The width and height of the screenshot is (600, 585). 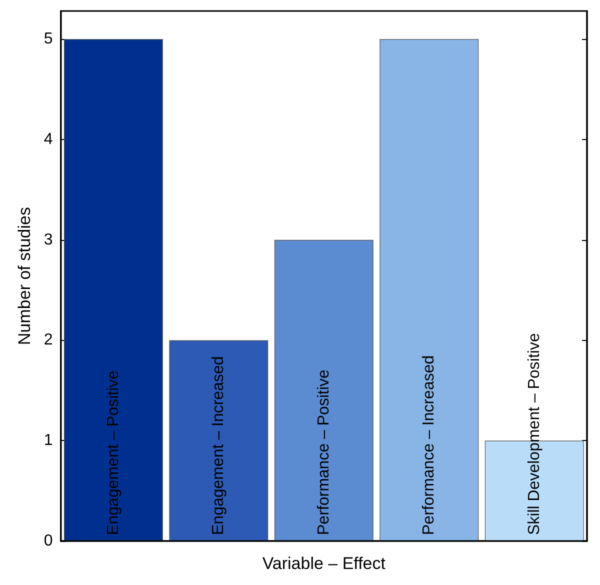 What do you see at coordinates (48, 39) in the screenshot?
I see `y-tick-label: 5` at bounding box center [48, 39].